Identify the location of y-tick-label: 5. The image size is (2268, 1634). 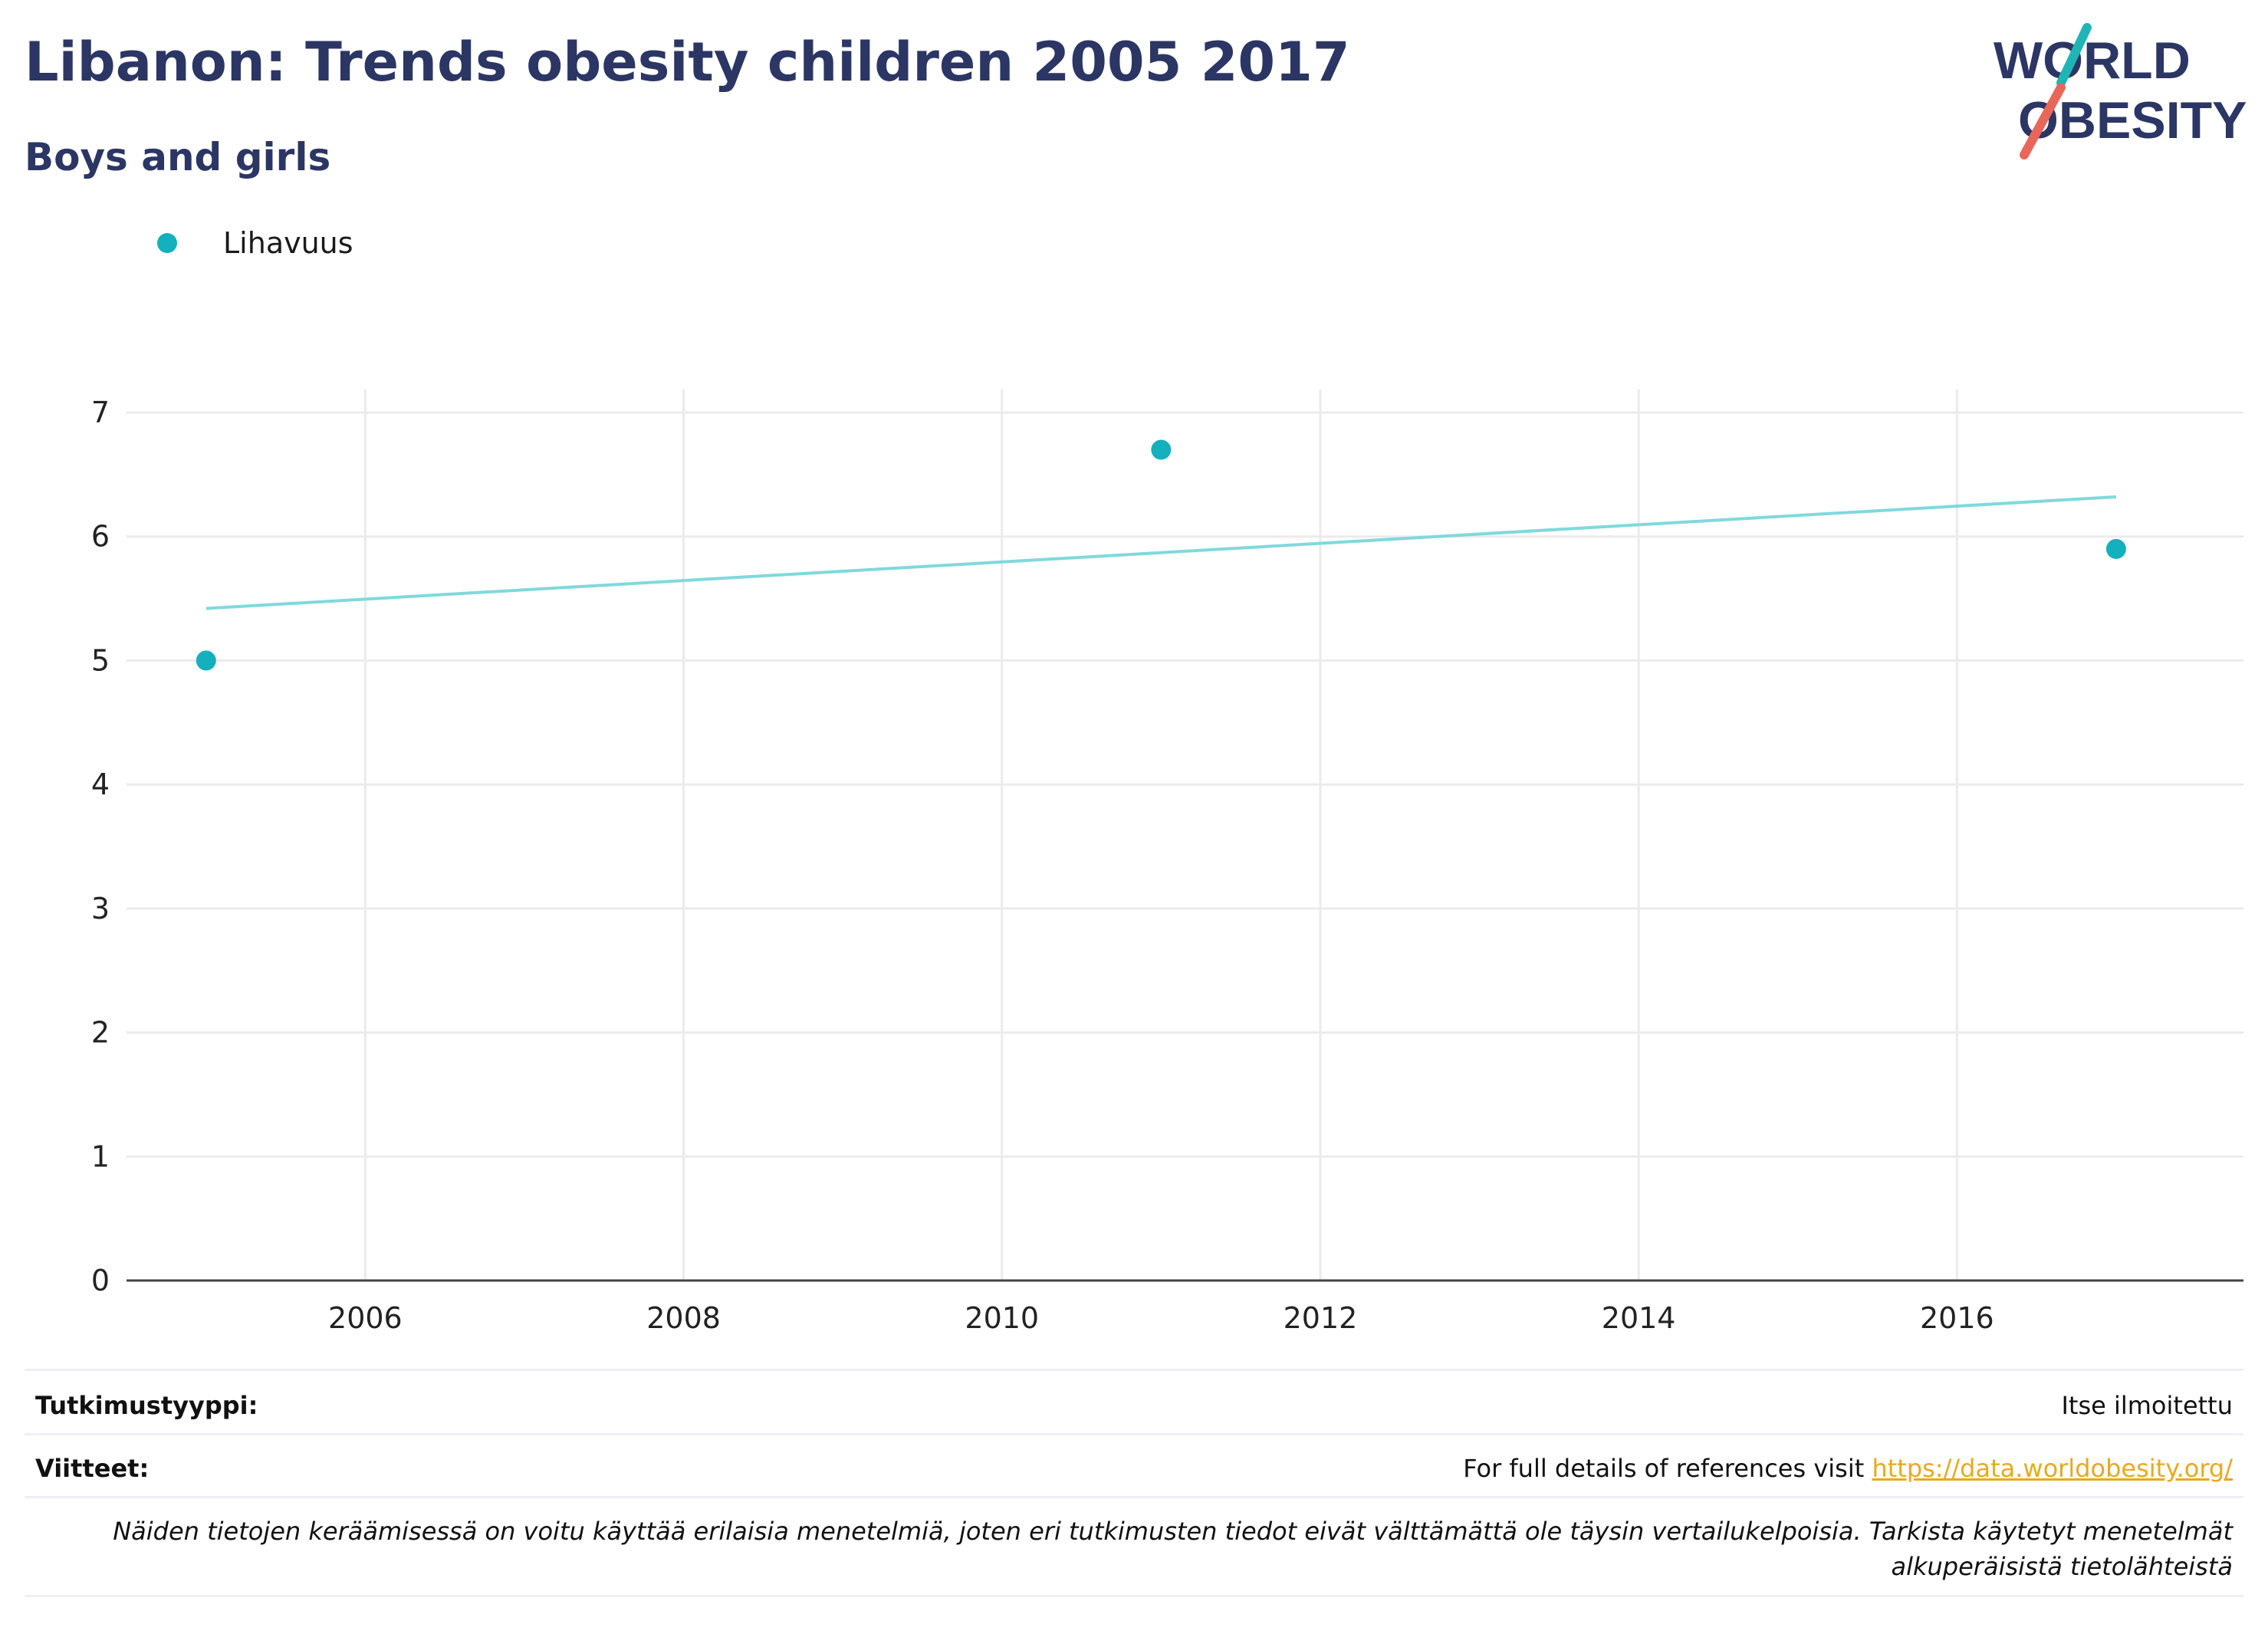
(100, 660).